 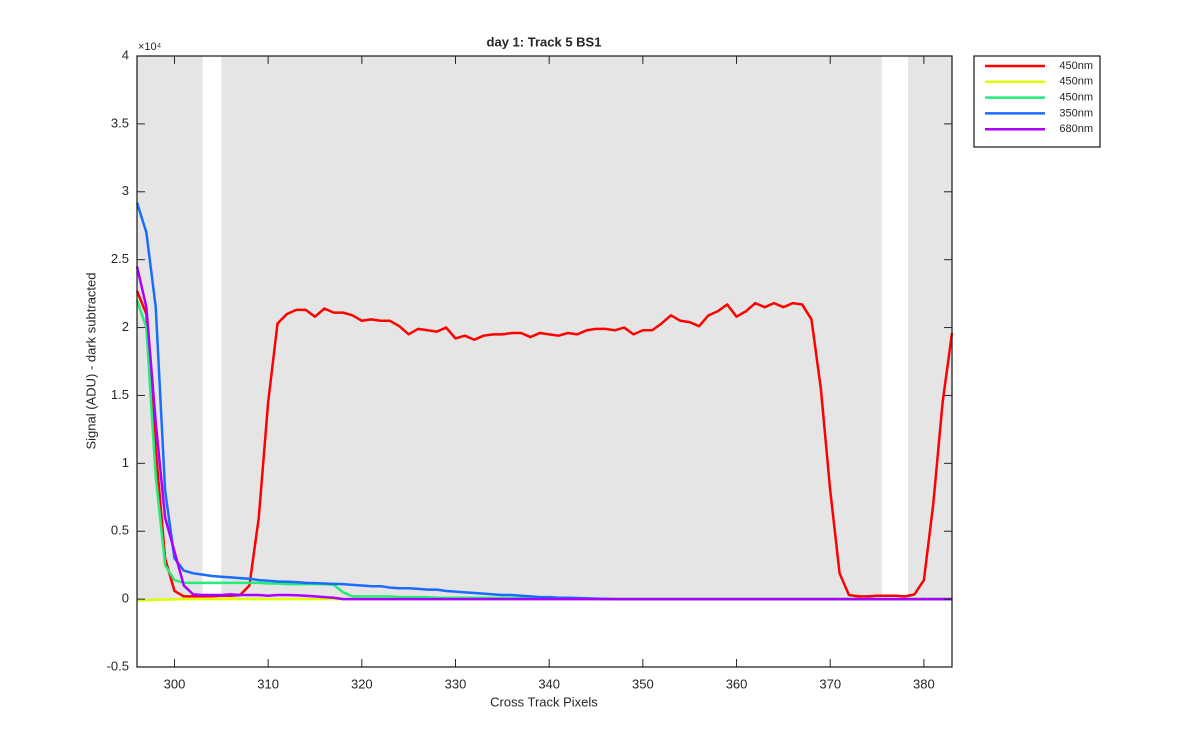 What do you see at coordinates (175, 683) in the screenshot?
I see `x-tick-label: 300` at bounding box center [175, 683].